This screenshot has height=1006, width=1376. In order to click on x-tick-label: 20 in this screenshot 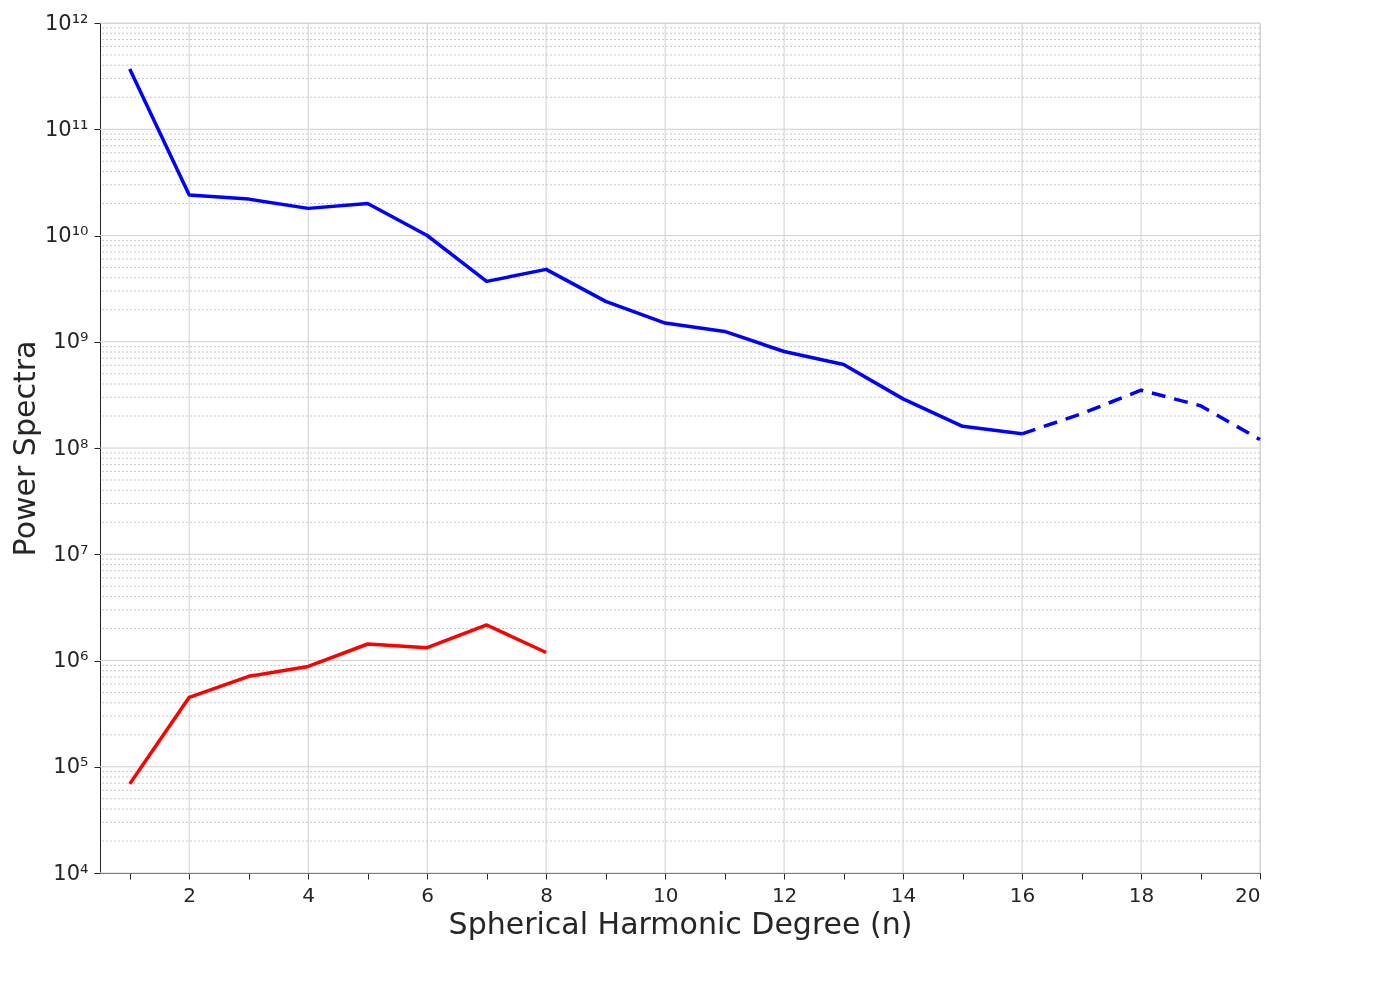, I will do `click(1248, 894)`.